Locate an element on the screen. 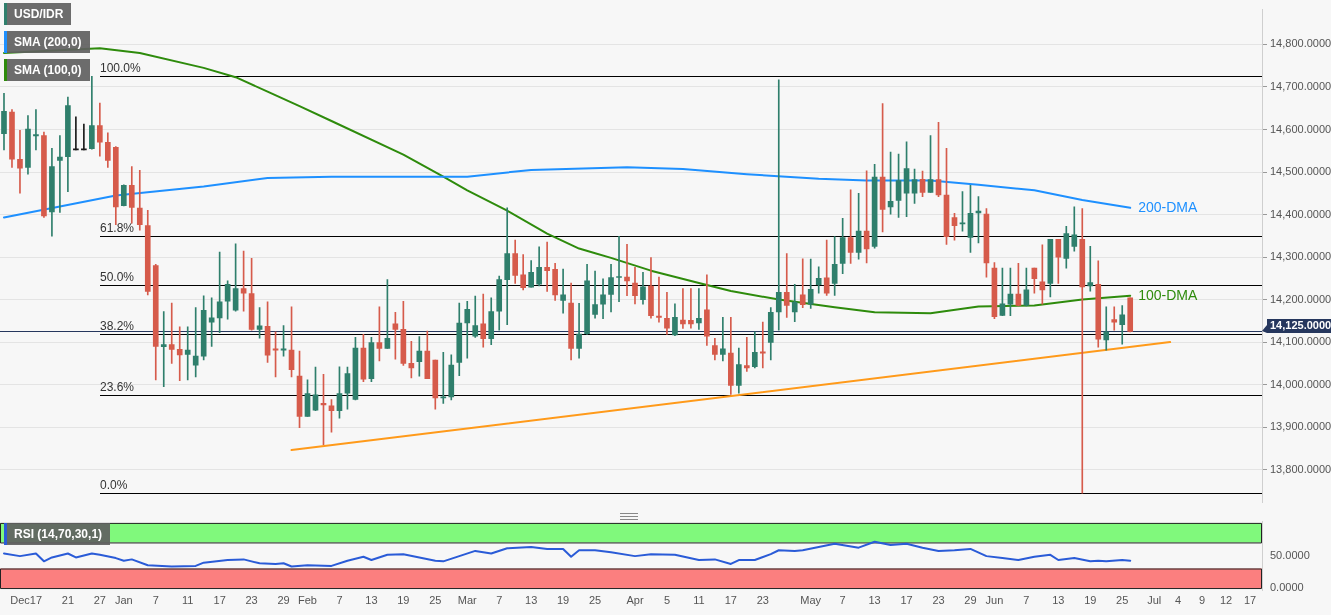  legend-label: RSI (14,70,30,1) is located at coordinates (57, 534).